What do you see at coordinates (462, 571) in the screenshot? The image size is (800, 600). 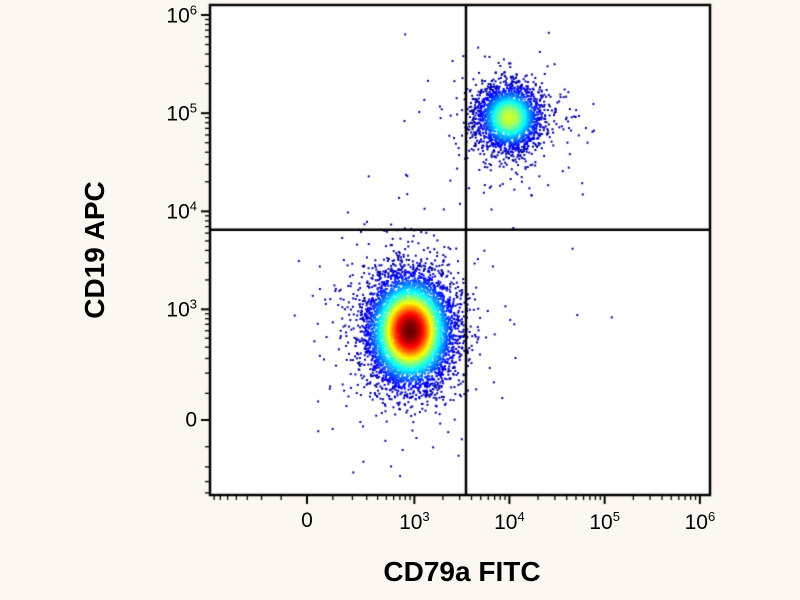 I see `x-axis-label: CD79a FITC` at bounding box center [462, 571].